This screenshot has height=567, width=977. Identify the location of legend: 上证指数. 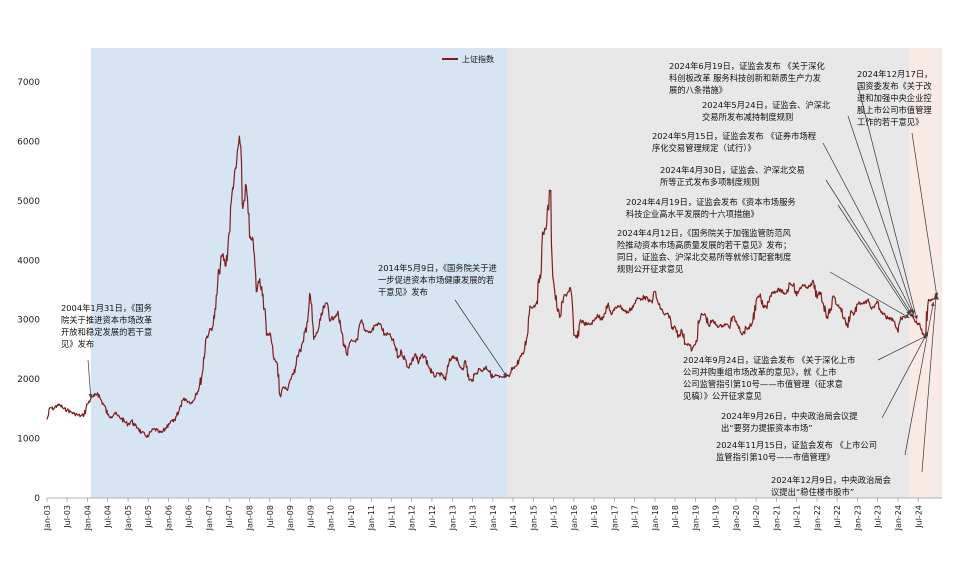
(468, 59).